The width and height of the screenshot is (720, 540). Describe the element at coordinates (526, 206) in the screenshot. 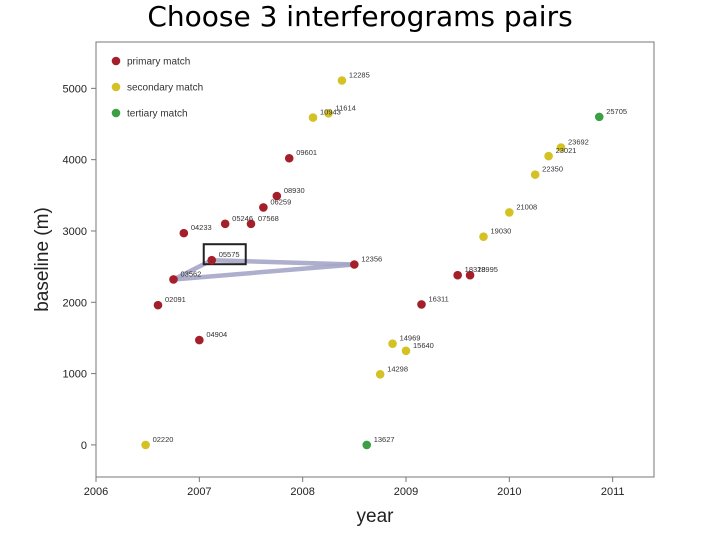

I see `point-label: 21008` at that location.